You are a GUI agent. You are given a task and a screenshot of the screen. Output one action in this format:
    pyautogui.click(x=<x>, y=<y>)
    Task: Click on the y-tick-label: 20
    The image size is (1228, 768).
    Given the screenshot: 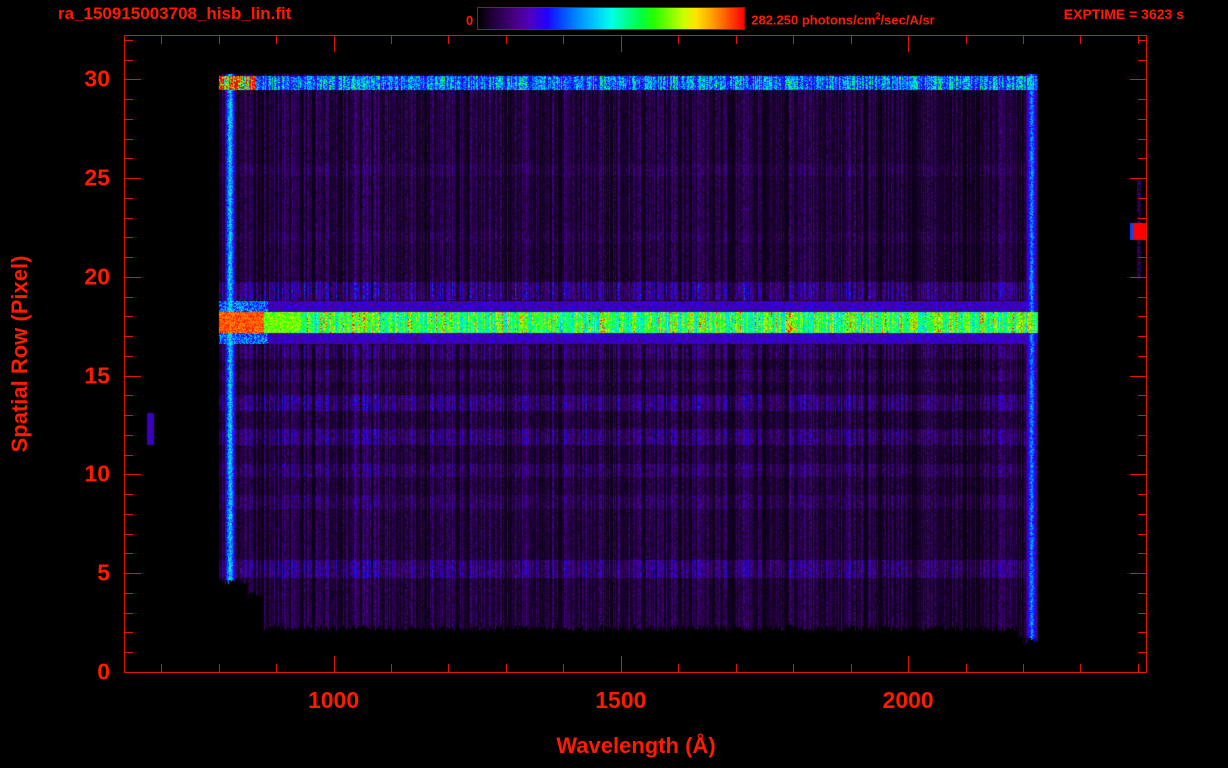 What is the action you would take?
    pyautogui.click(x=97, y=276)
    